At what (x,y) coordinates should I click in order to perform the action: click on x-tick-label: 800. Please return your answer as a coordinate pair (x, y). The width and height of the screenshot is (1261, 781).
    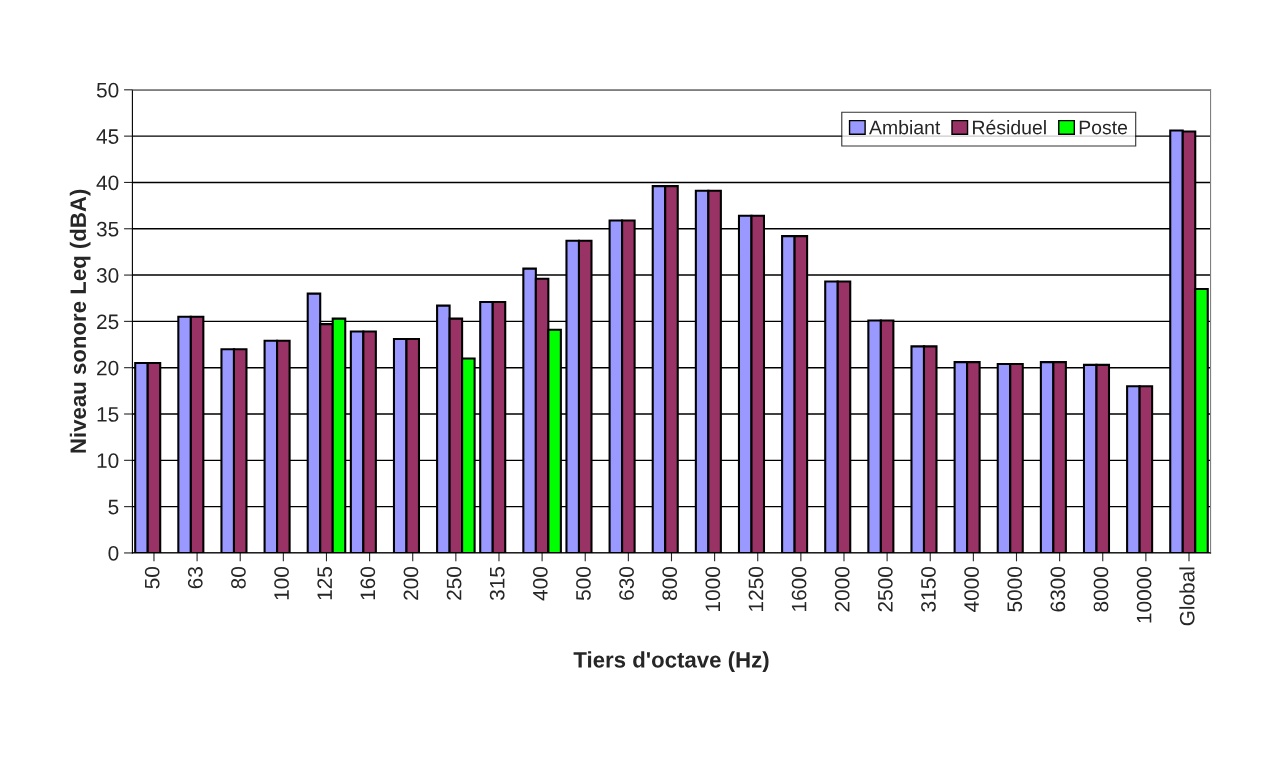
    Looking at the image, I should click on (670, 583).